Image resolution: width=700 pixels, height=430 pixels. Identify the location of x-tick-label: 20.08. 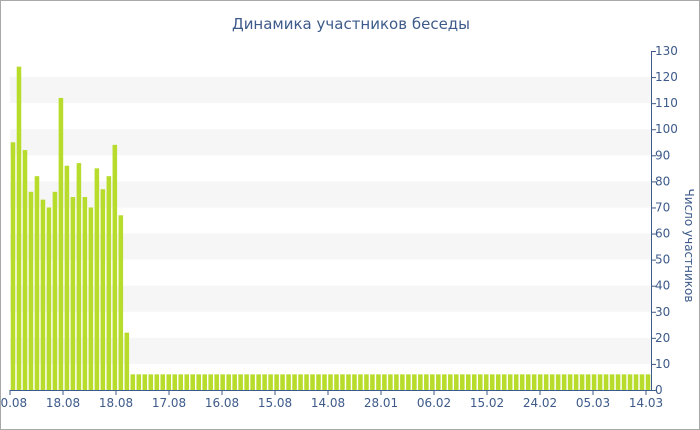
(14, 403).